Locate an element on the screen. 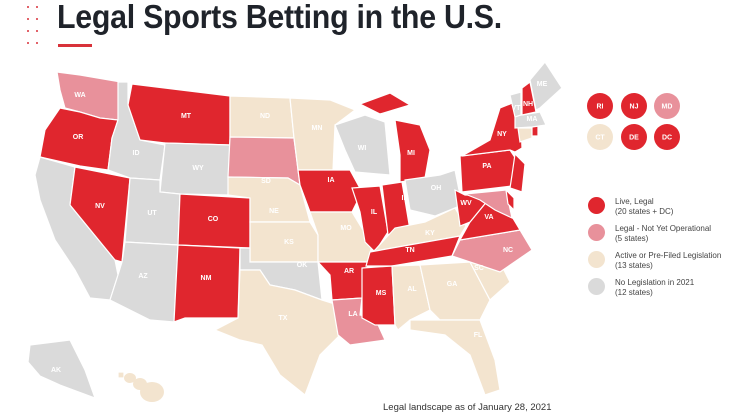 This screenshot has width=744, height=420. state-de is located at coordinates (510, 200).